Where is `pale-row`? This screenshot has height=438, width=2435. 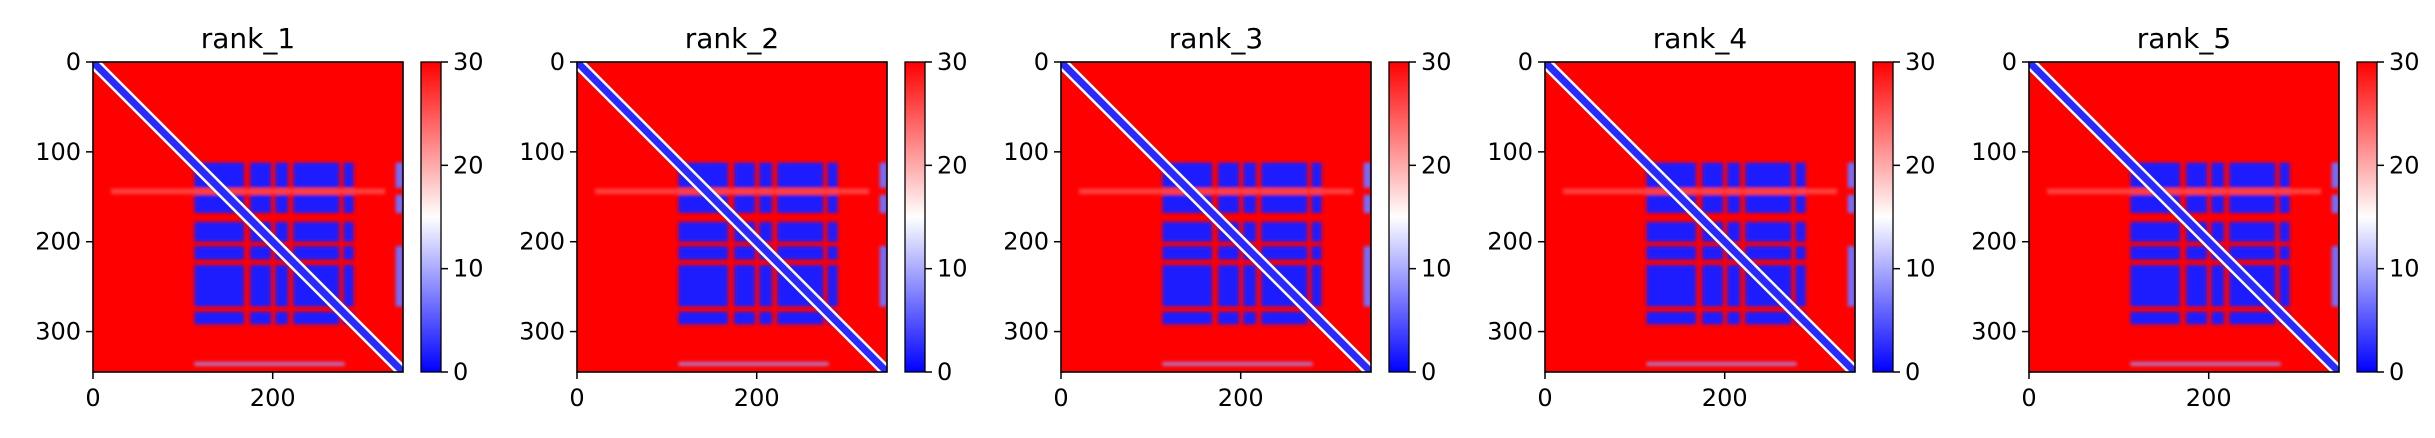 pale-row is located at coordinates (1216, 191).